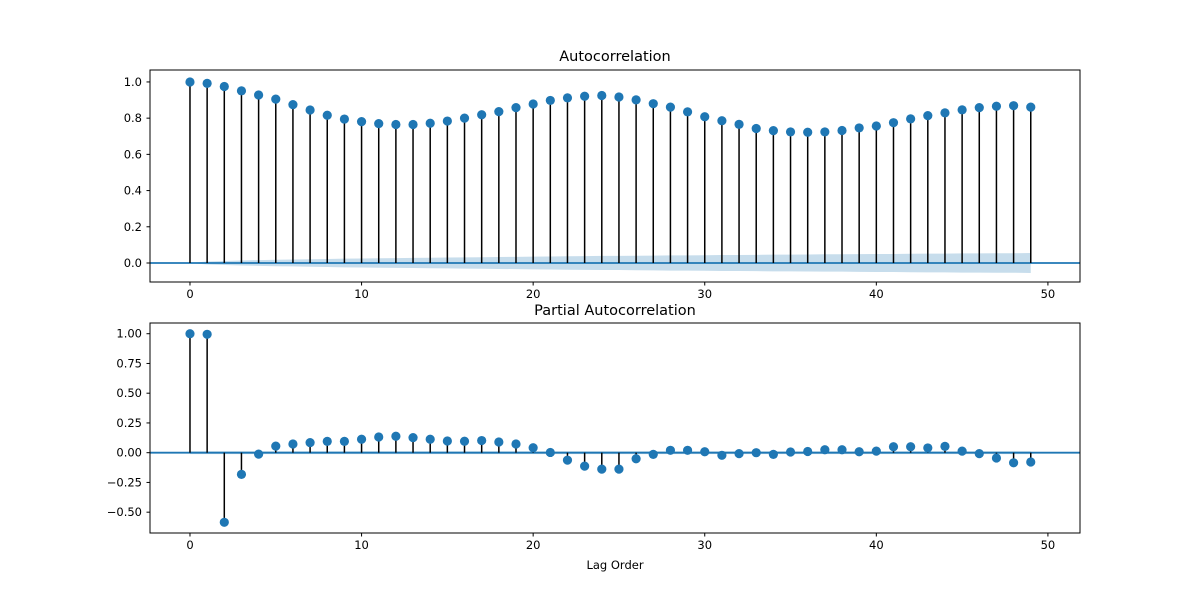  I want to click on y-tick-label: 0.8, so click(133, 118).